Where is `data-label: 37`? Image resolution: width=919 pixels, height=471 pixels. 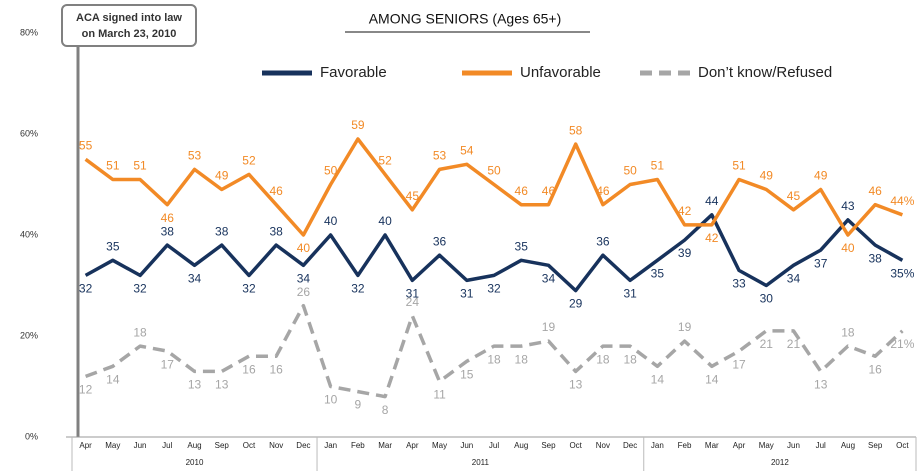 data-label: 37 is located at coordinates (821, 263).